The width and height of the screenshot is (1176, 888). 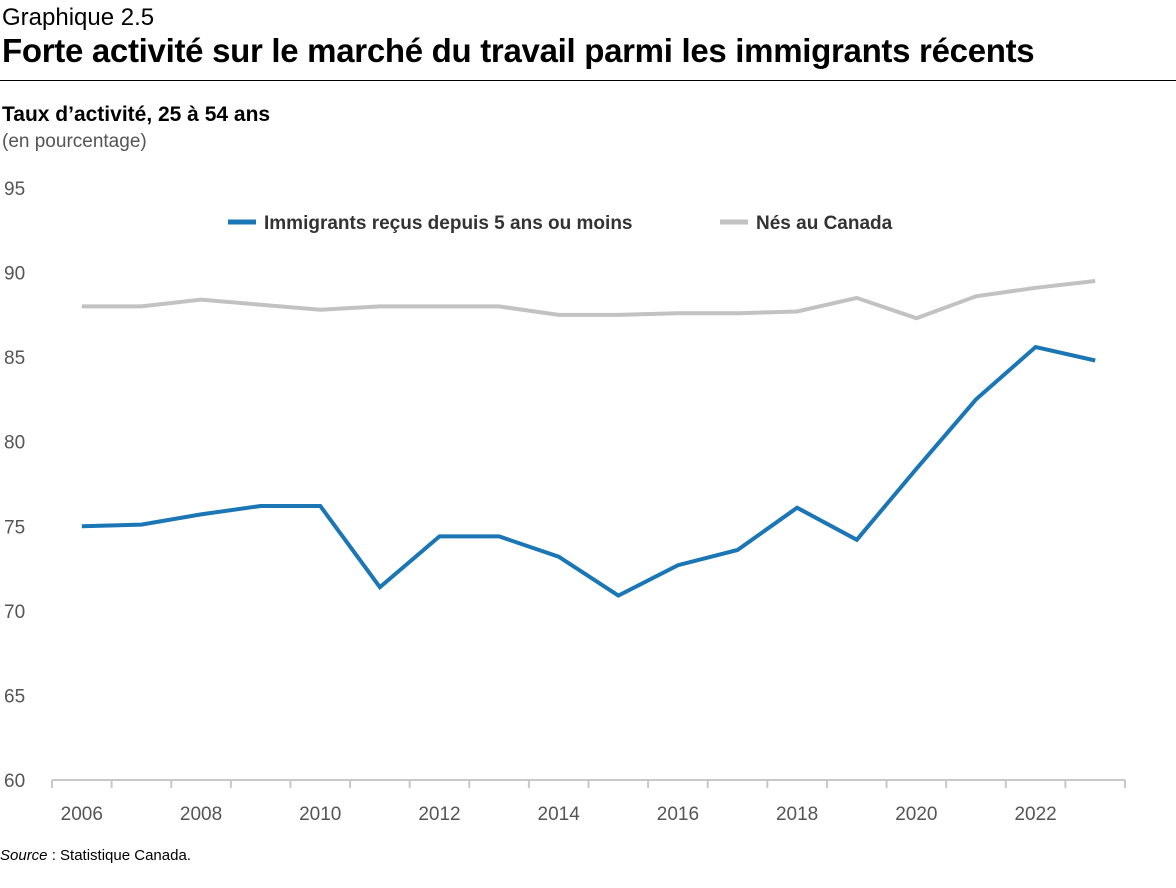 I want to click on y-tick-label: 95, so click(x=14, y=189).